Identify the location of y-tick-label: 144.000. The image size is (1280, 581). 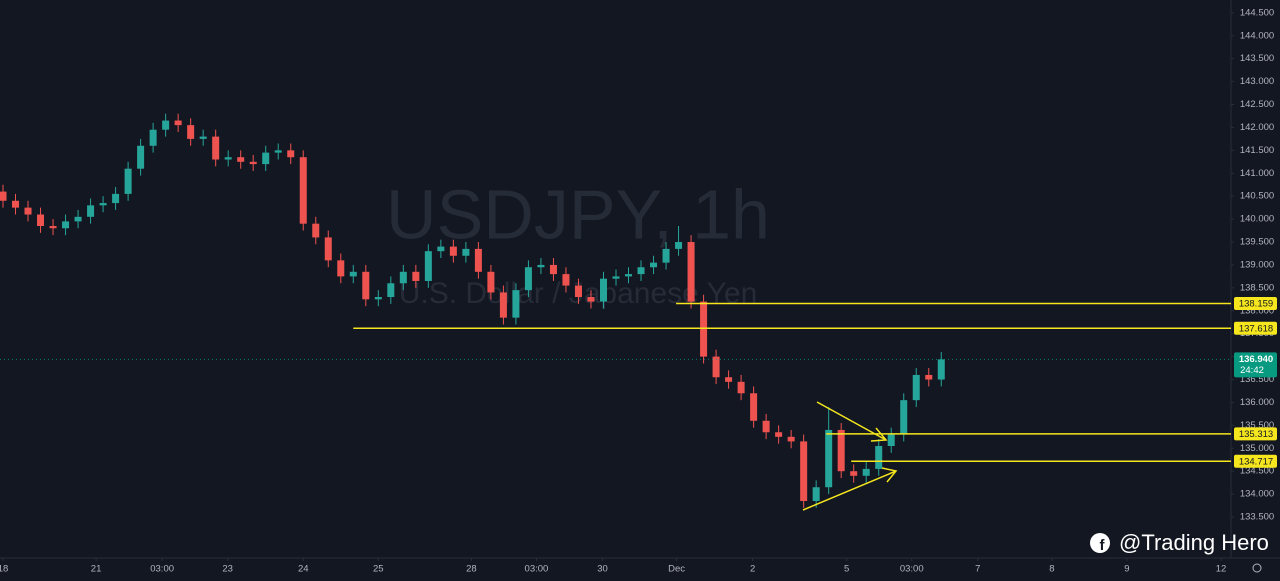
(1257, 35).